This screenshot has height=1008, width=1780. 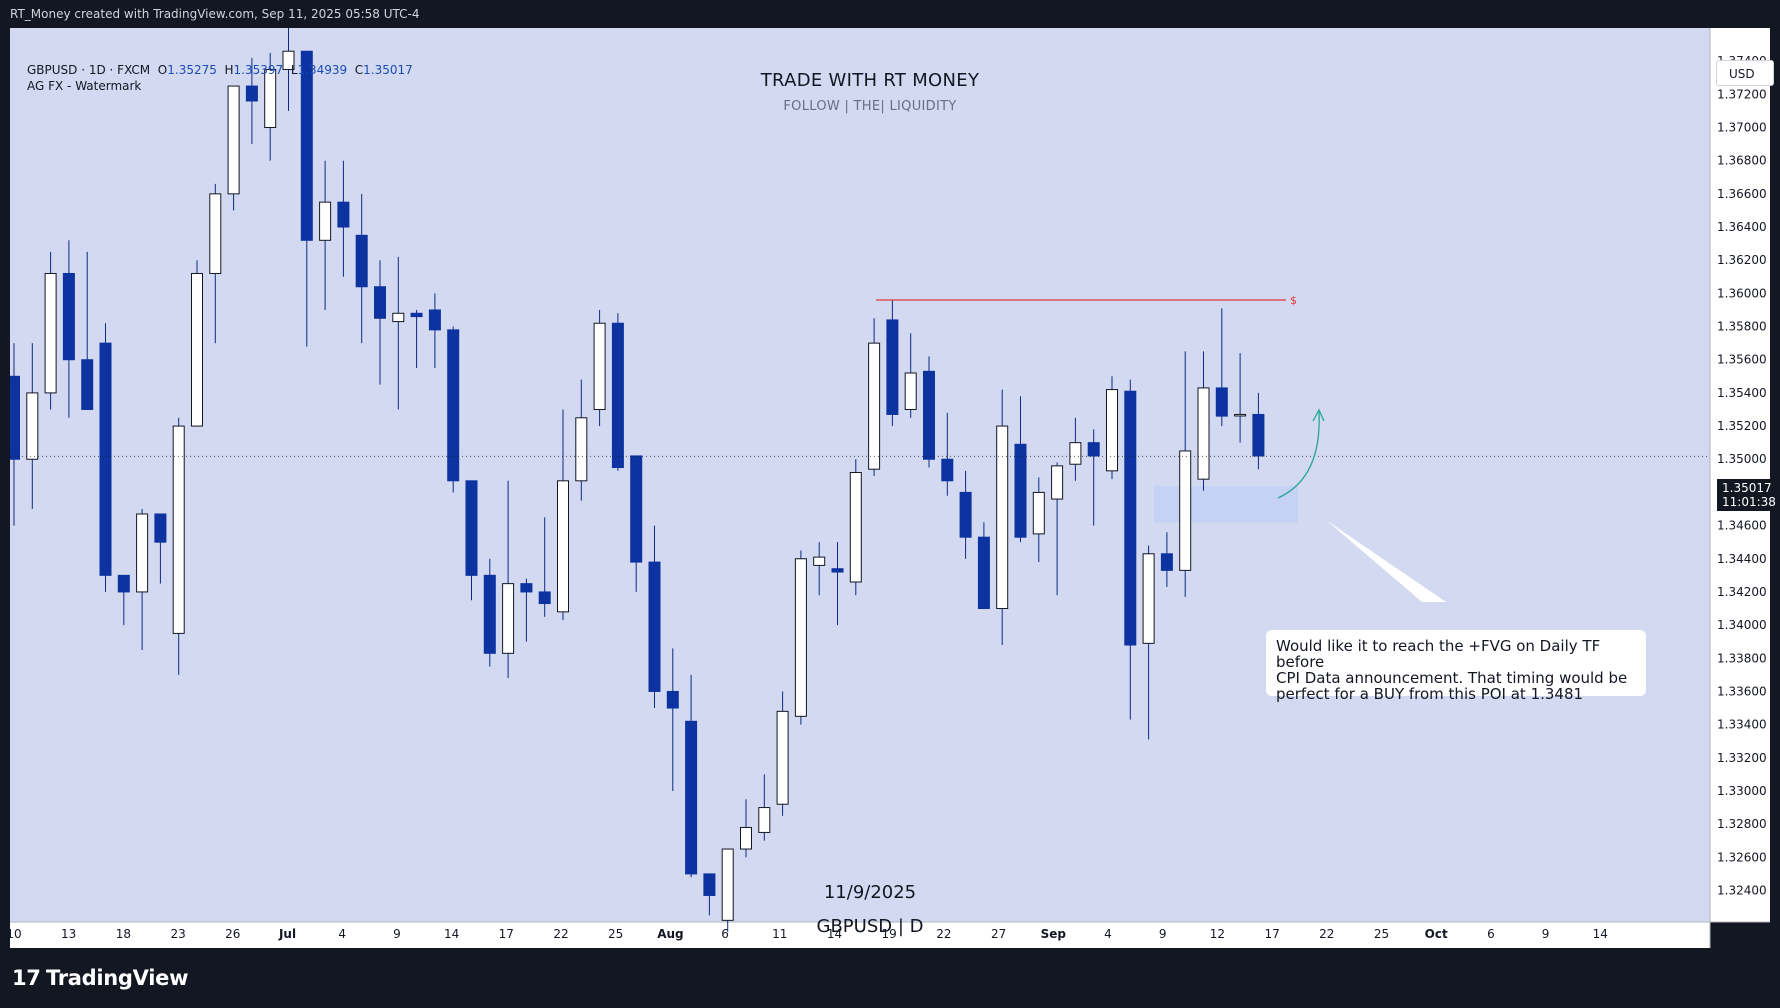 I want to click on price-tick-label: 1.32600, so click(x=1742, y=857).